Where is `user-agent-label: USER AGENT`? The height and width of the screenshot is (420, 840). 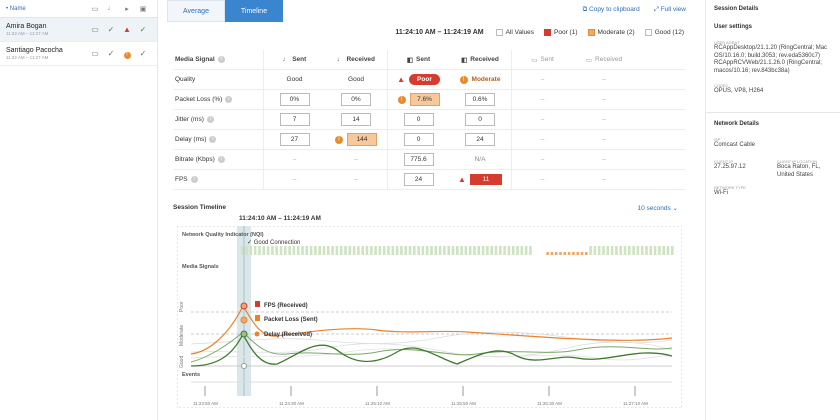
user-agent-label: USER AGENT is located at coordinates (727, 42).